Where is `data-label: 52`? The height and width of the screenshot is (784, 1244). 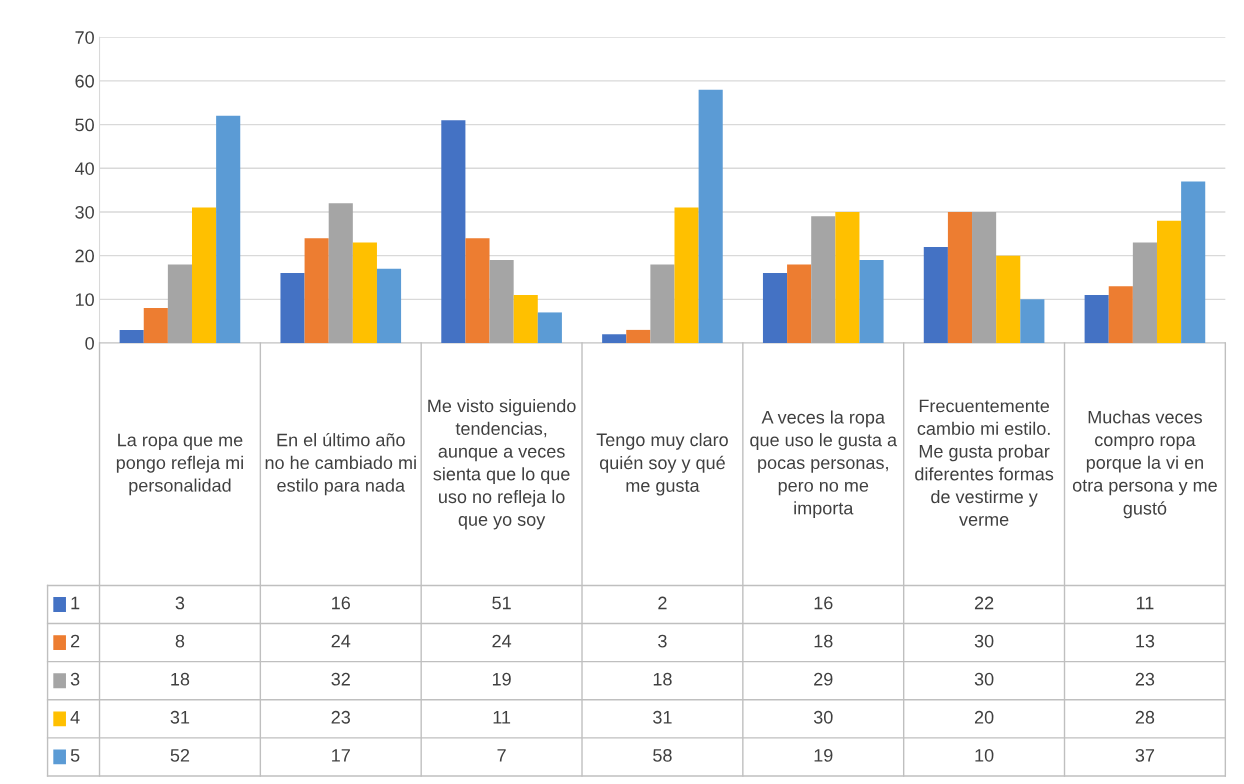
data-label: 52 is located at coordinates (180, 755).